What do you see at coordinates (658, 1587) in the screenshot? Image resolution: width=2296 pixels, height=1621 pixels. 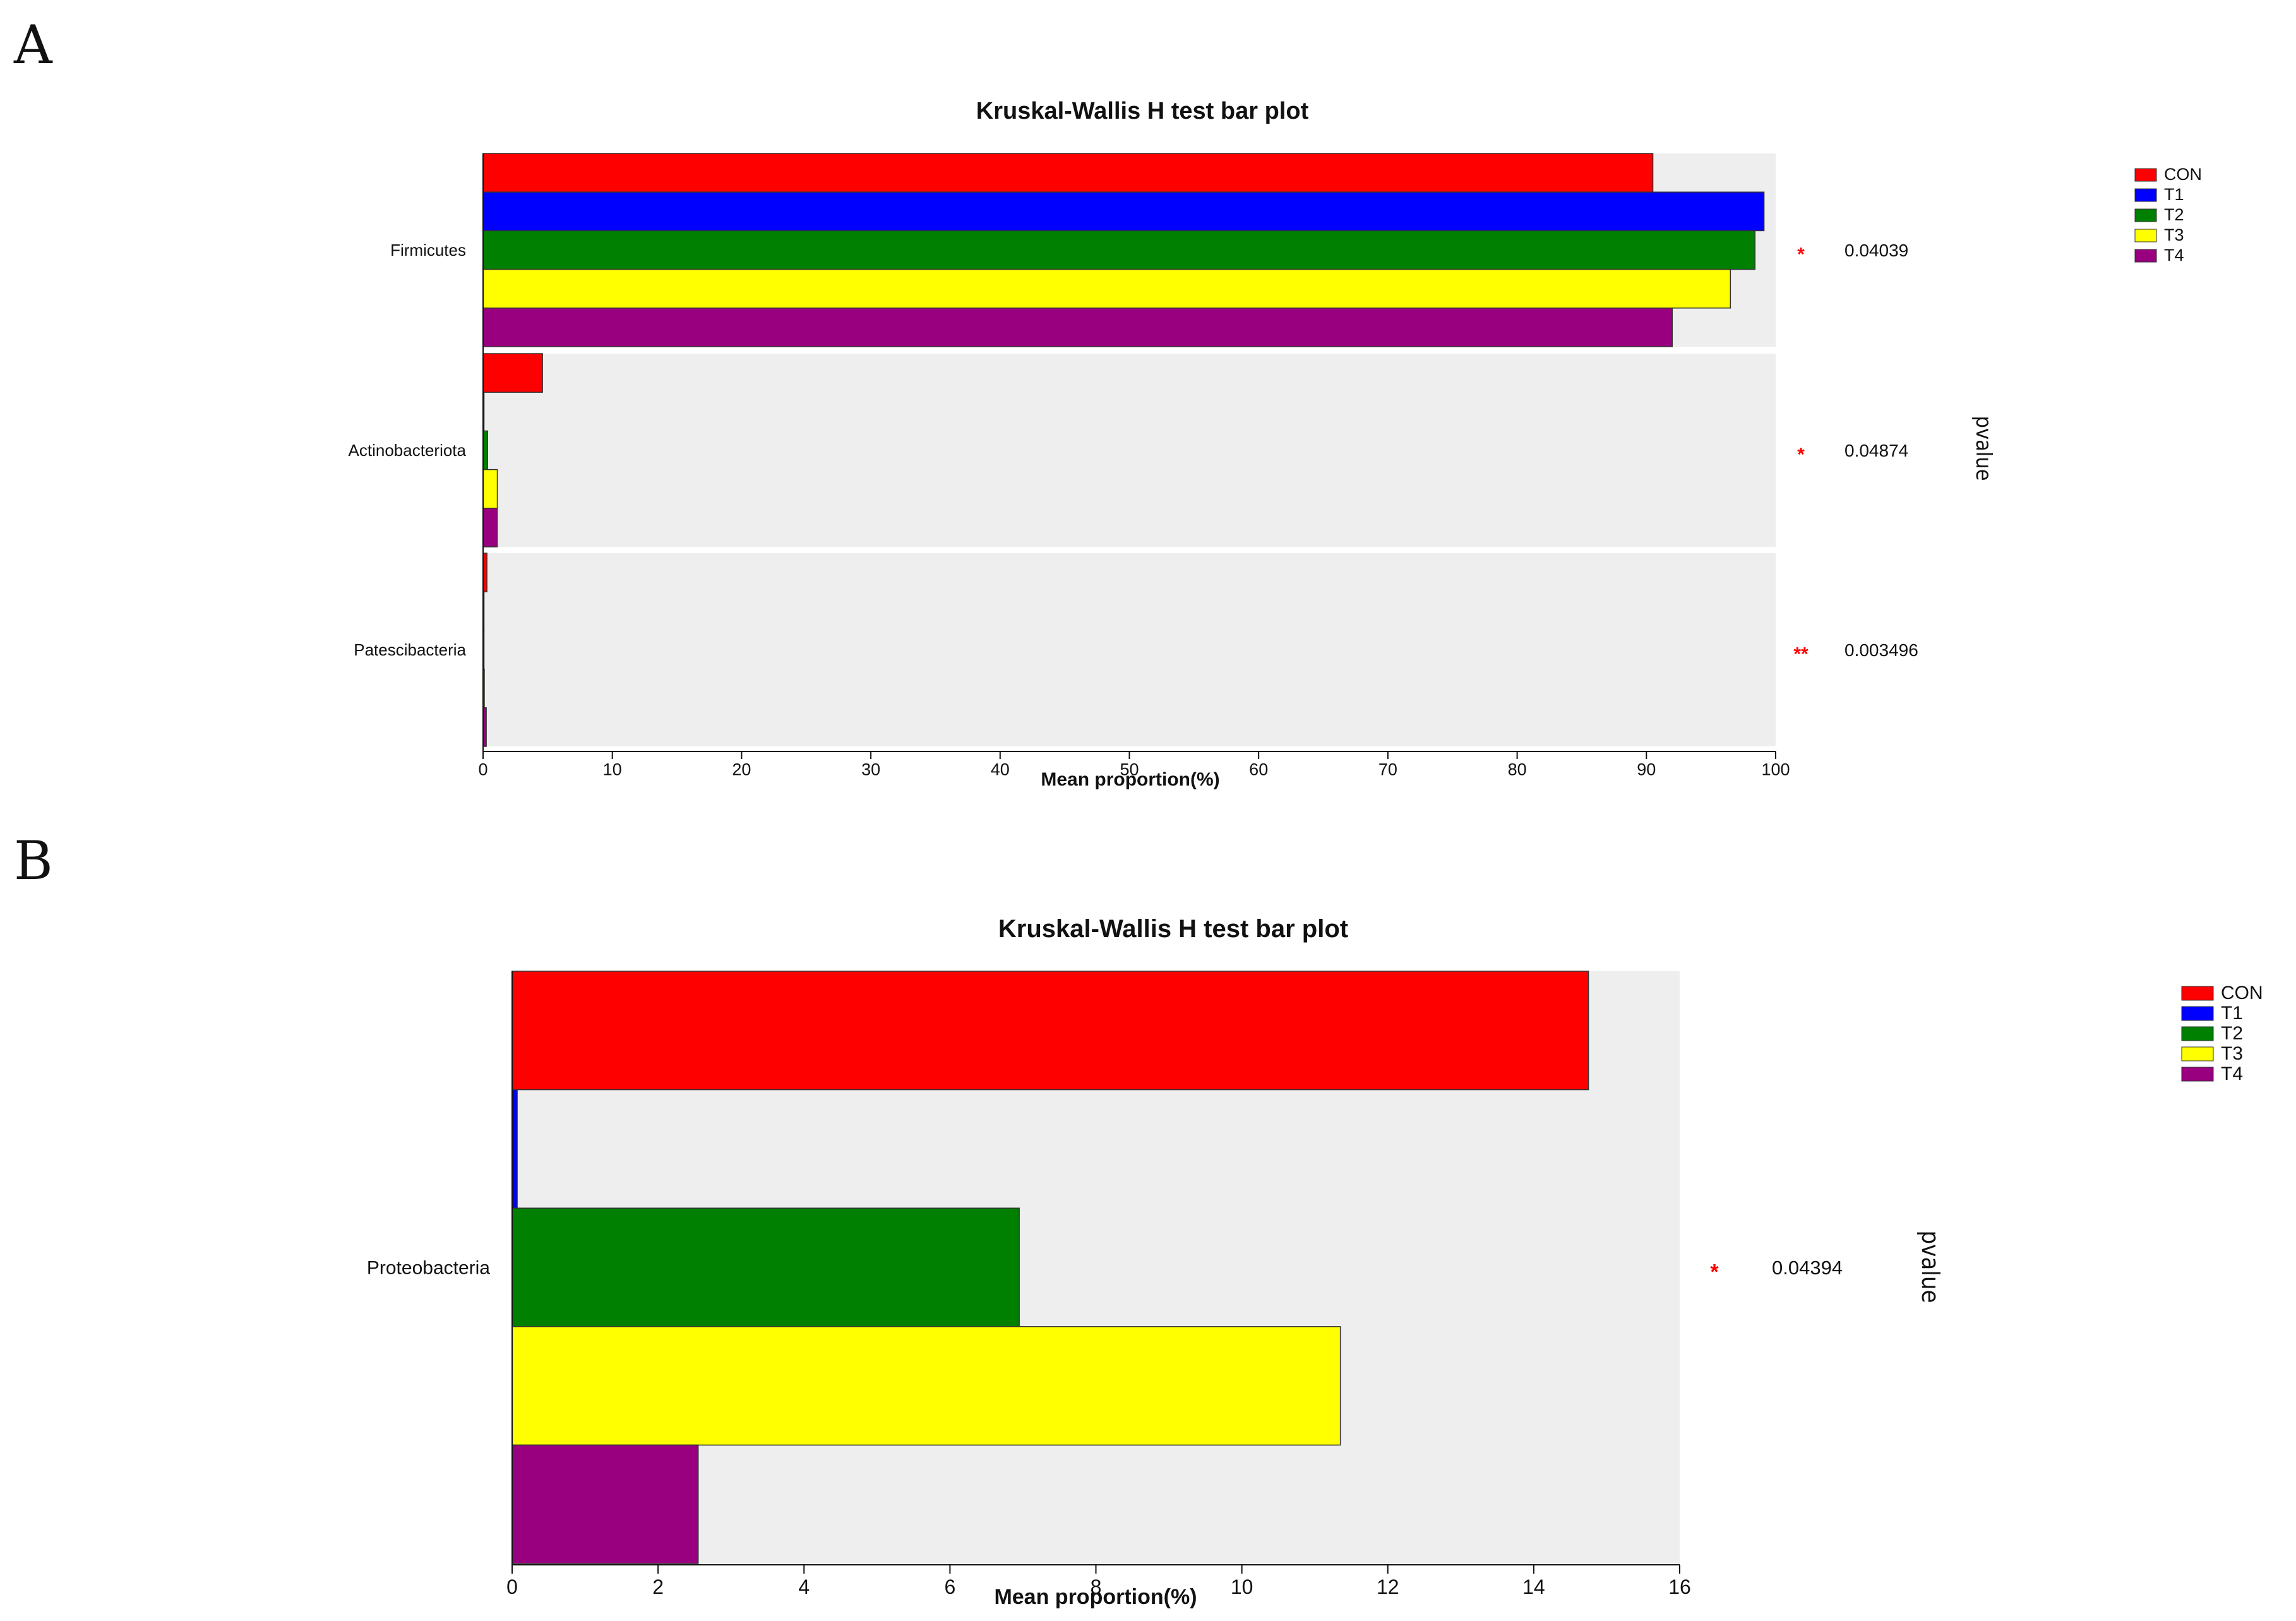 I see `x-tick-label: 2` at bounding box center [658, 1587].